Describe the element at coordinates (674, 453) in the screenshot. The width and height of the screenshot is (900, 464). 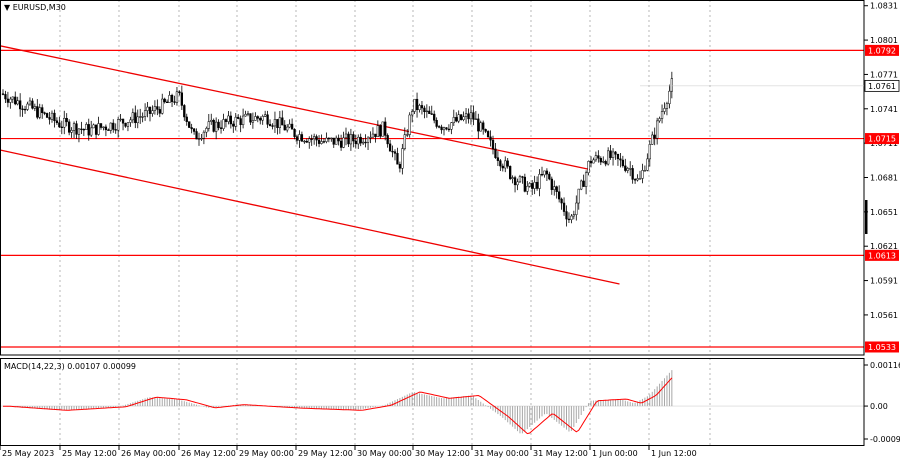
I see `time-tick-label: 1 Jun 12:00` at that location.